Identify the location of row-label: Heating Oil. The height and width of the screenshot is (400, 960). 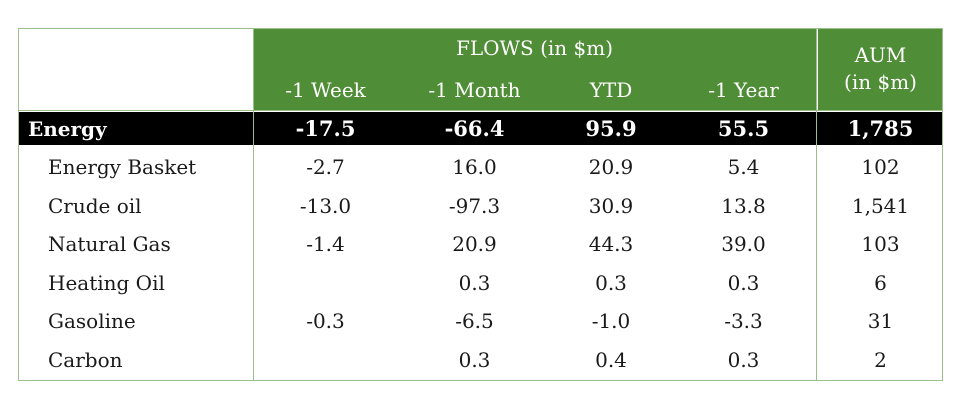
(106, 282).